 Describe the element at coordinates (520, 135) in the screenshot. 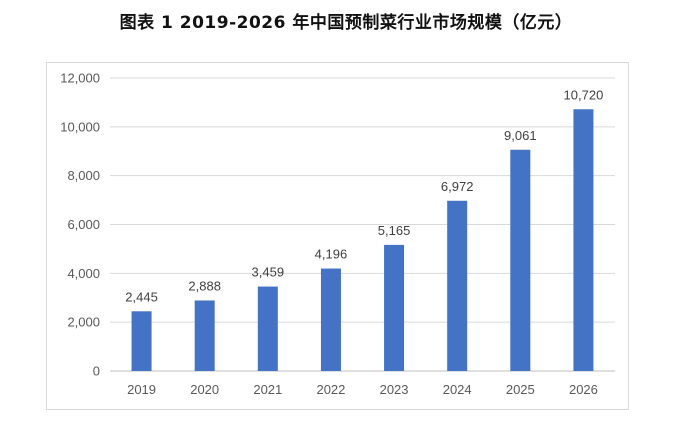

I see `data-label: 9,061` at that location.